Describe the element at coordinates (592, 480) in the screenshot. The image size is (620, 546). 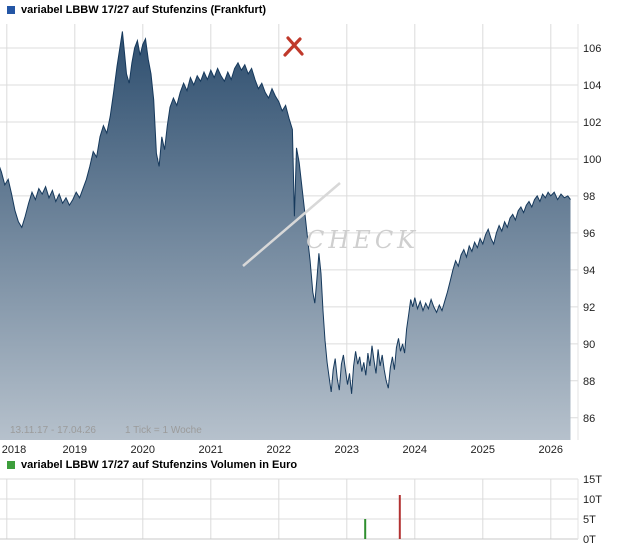
I see `volume-y-tick-label: 15T` at that location.